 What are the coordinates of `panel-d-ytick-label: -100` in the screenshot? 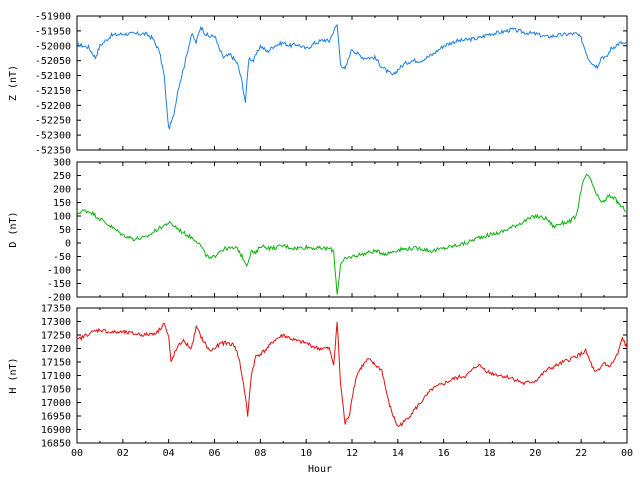 It's located at (59, 271).